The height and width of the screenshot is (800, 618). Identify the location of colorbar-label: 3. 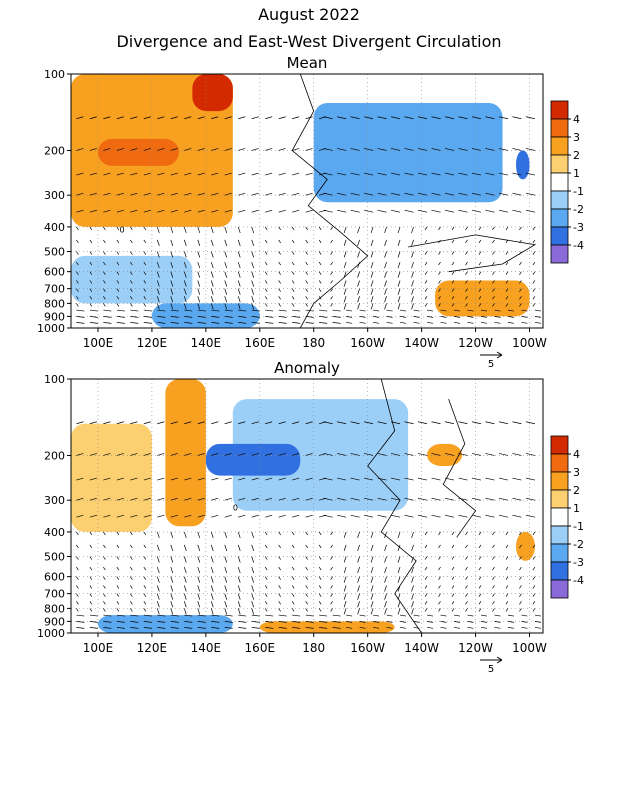
(576, 137).